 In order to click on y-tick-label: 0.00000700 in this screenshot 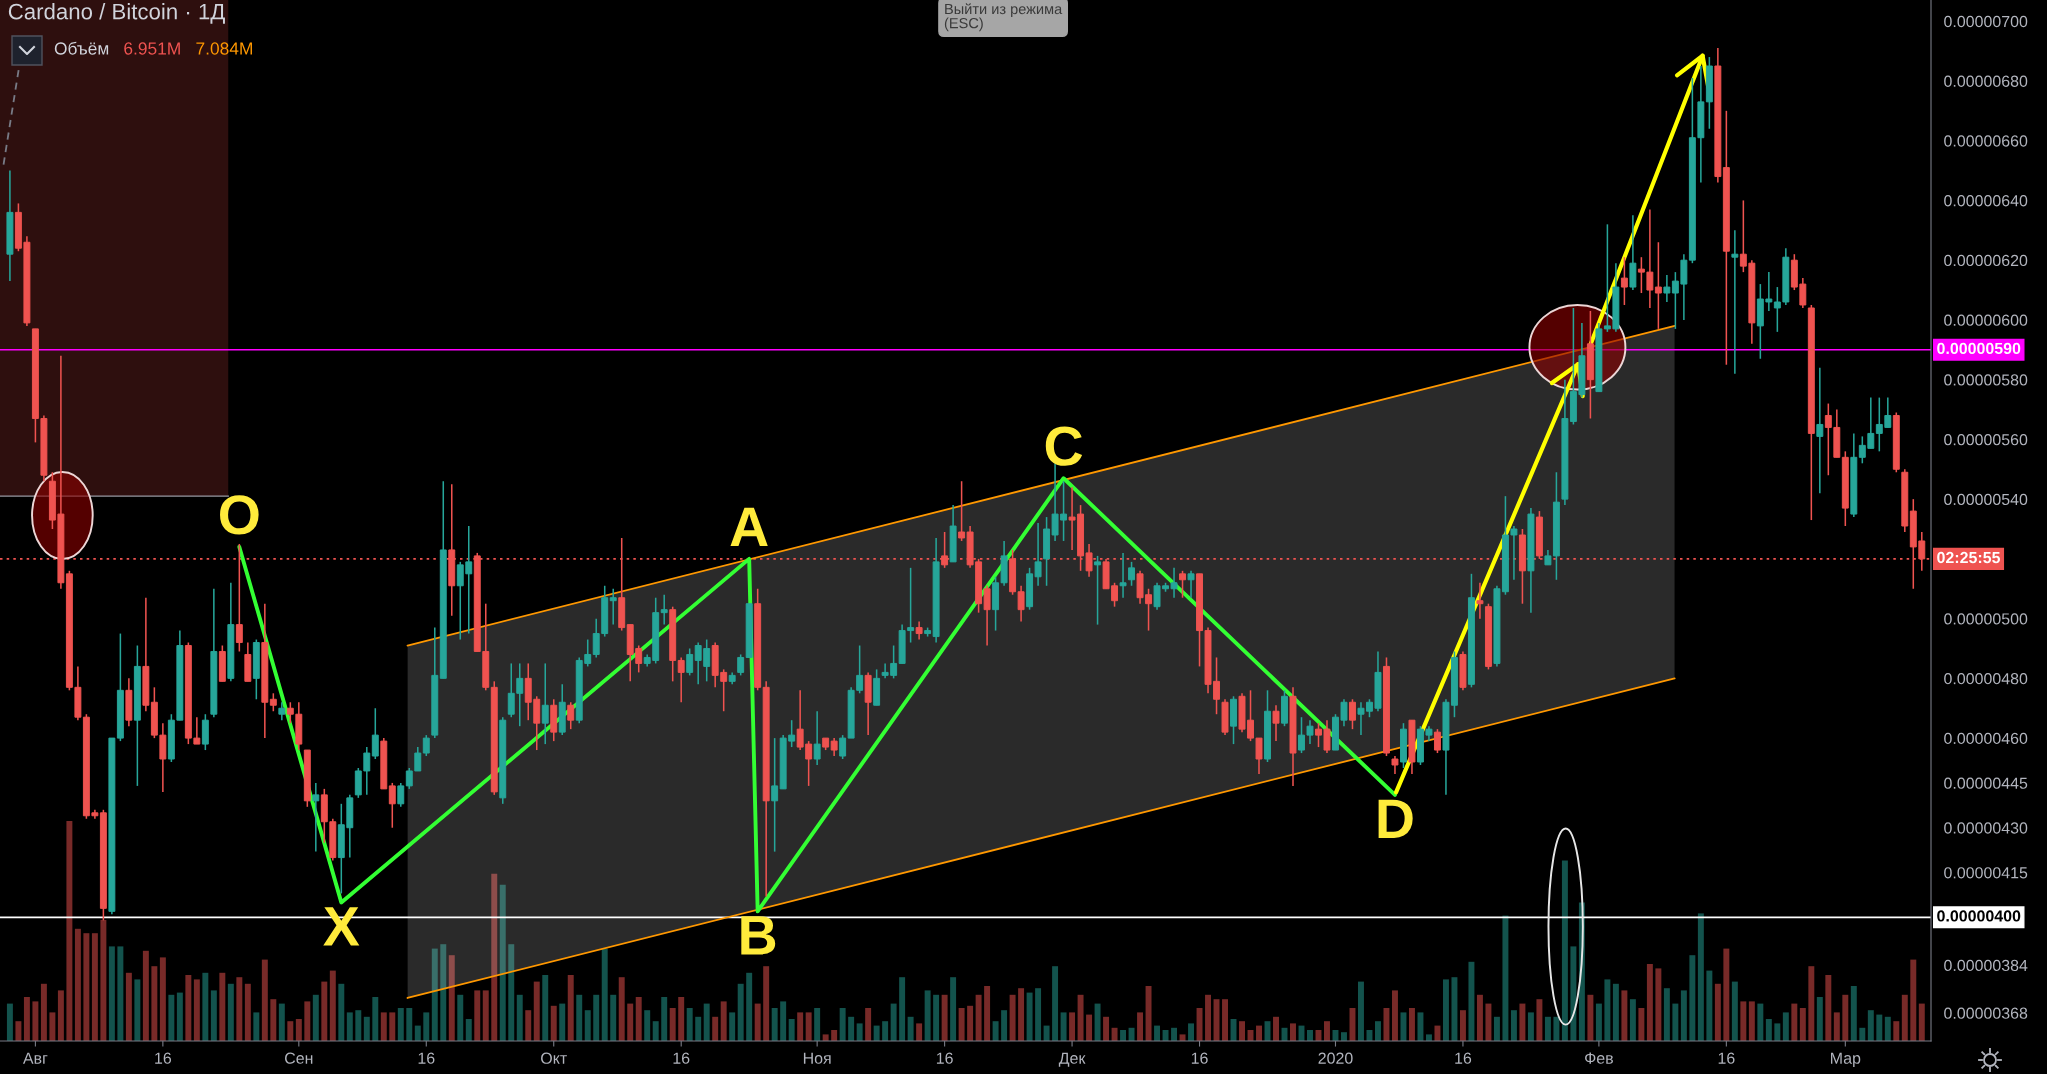, I will do `click(1986, 21)`.